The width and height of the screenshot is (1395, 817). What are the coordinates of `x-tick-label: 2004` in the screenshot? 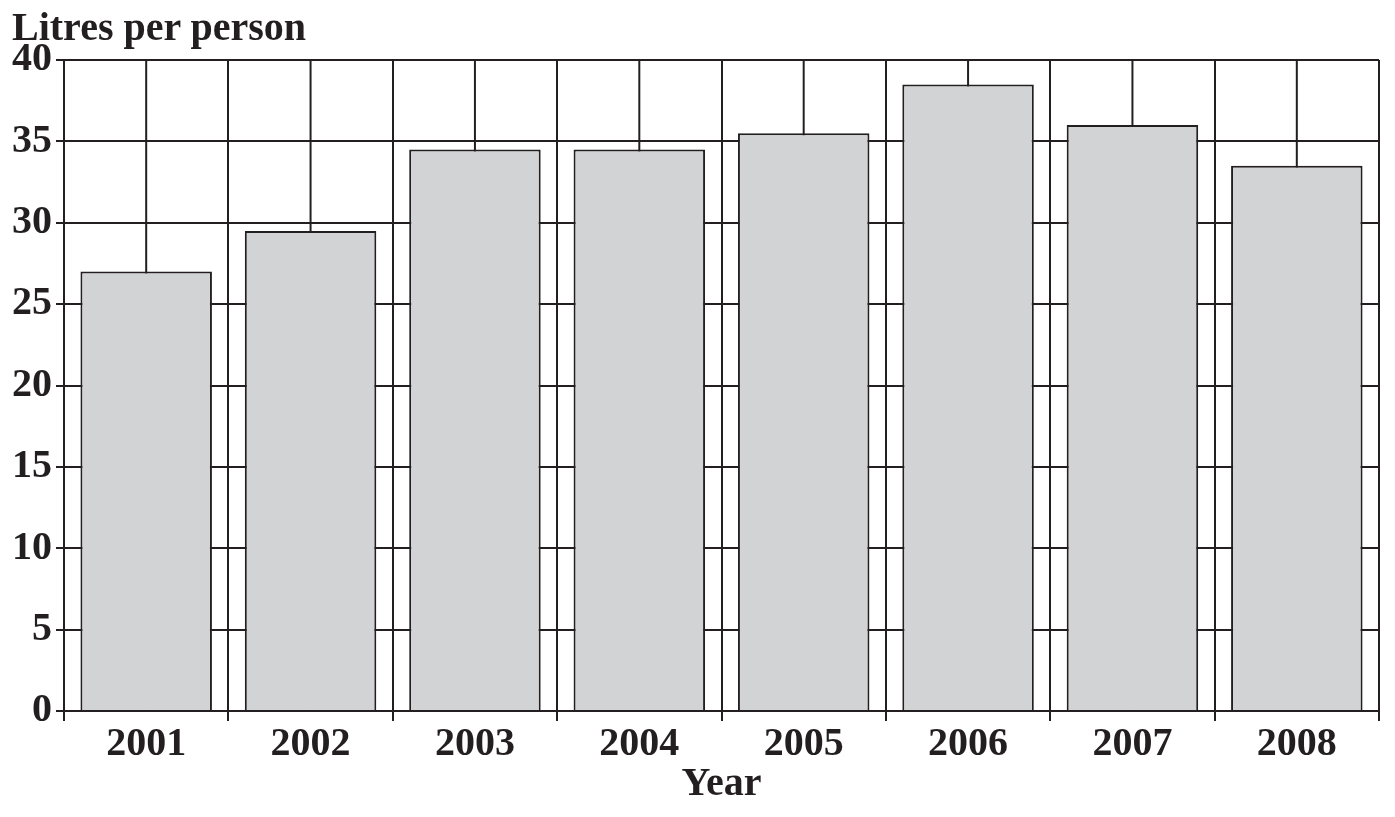 It's located at (639, 742).